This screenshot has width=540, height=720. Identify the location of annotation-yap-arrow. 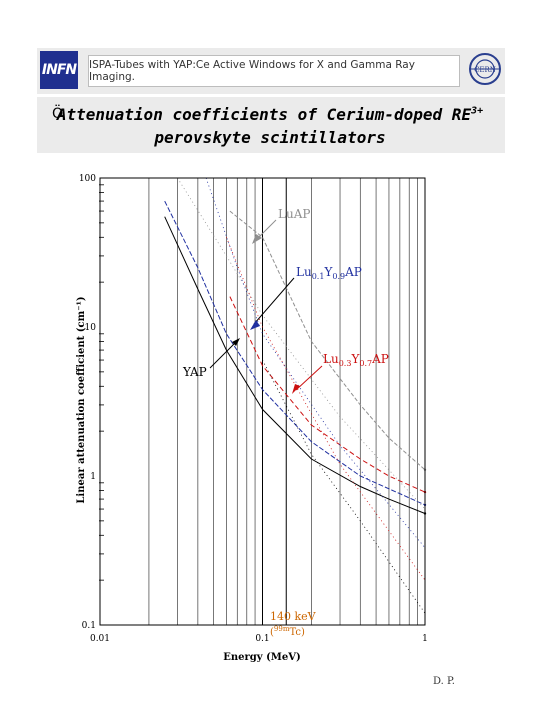
(223, 355).